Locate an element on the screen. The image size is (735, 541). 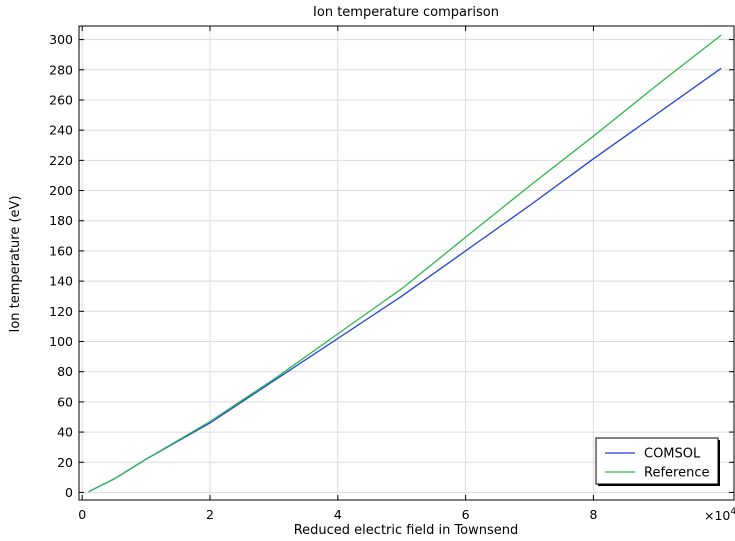
chart-title: Ion temperature comparison is located at coordinates (406, 12).